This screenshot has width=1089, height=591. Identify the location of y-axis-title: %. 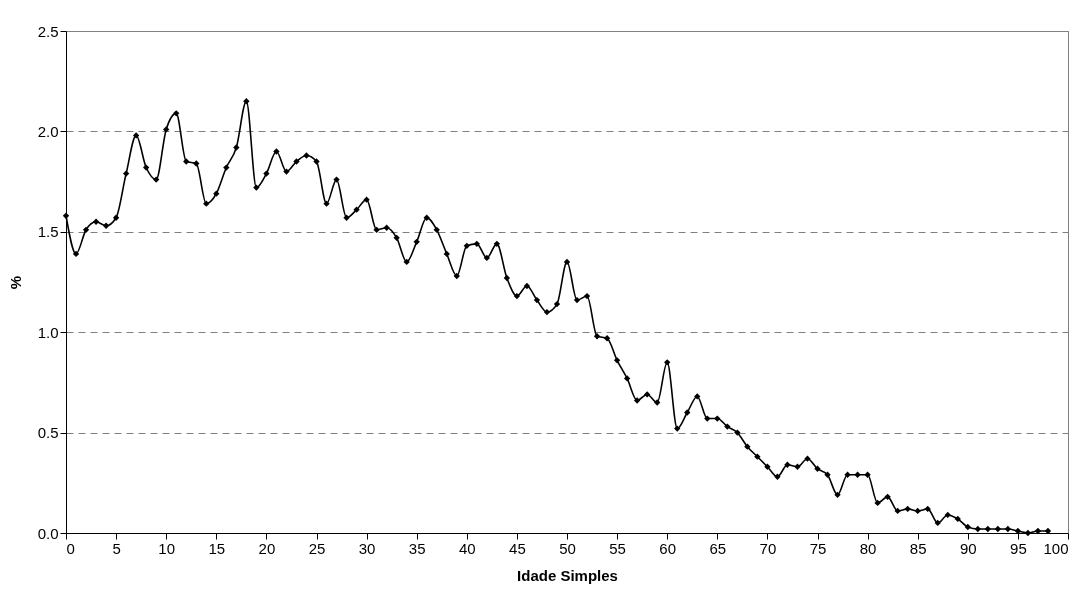
(15, 282).